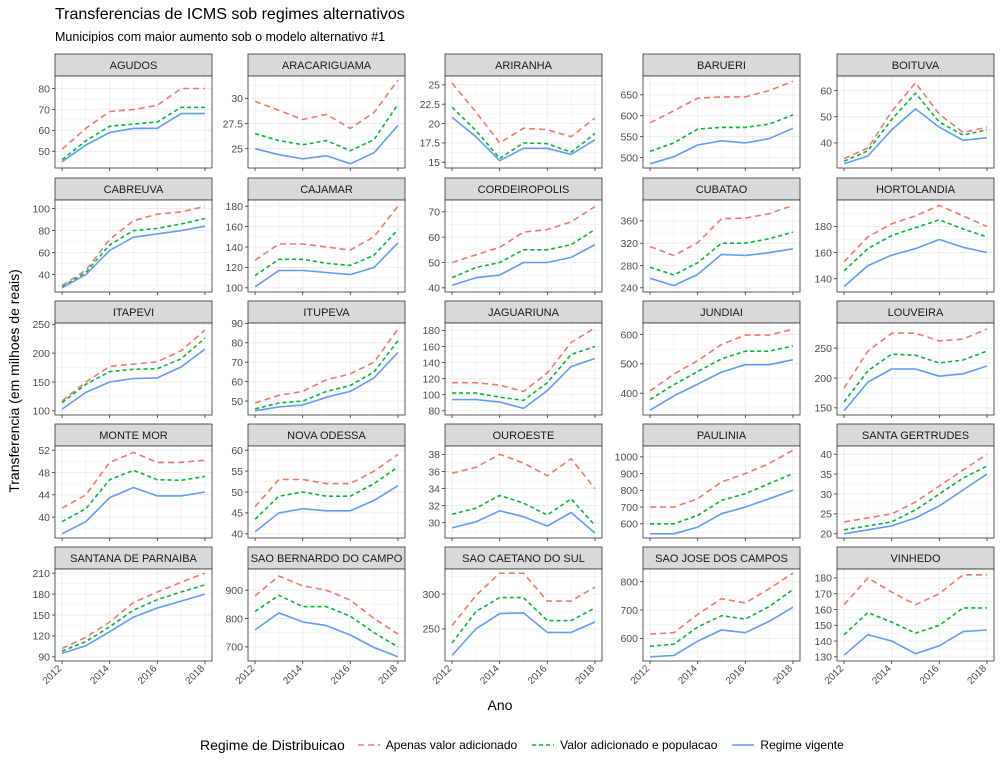  I want to click on y-tick-label: 360, so click(629, 222).